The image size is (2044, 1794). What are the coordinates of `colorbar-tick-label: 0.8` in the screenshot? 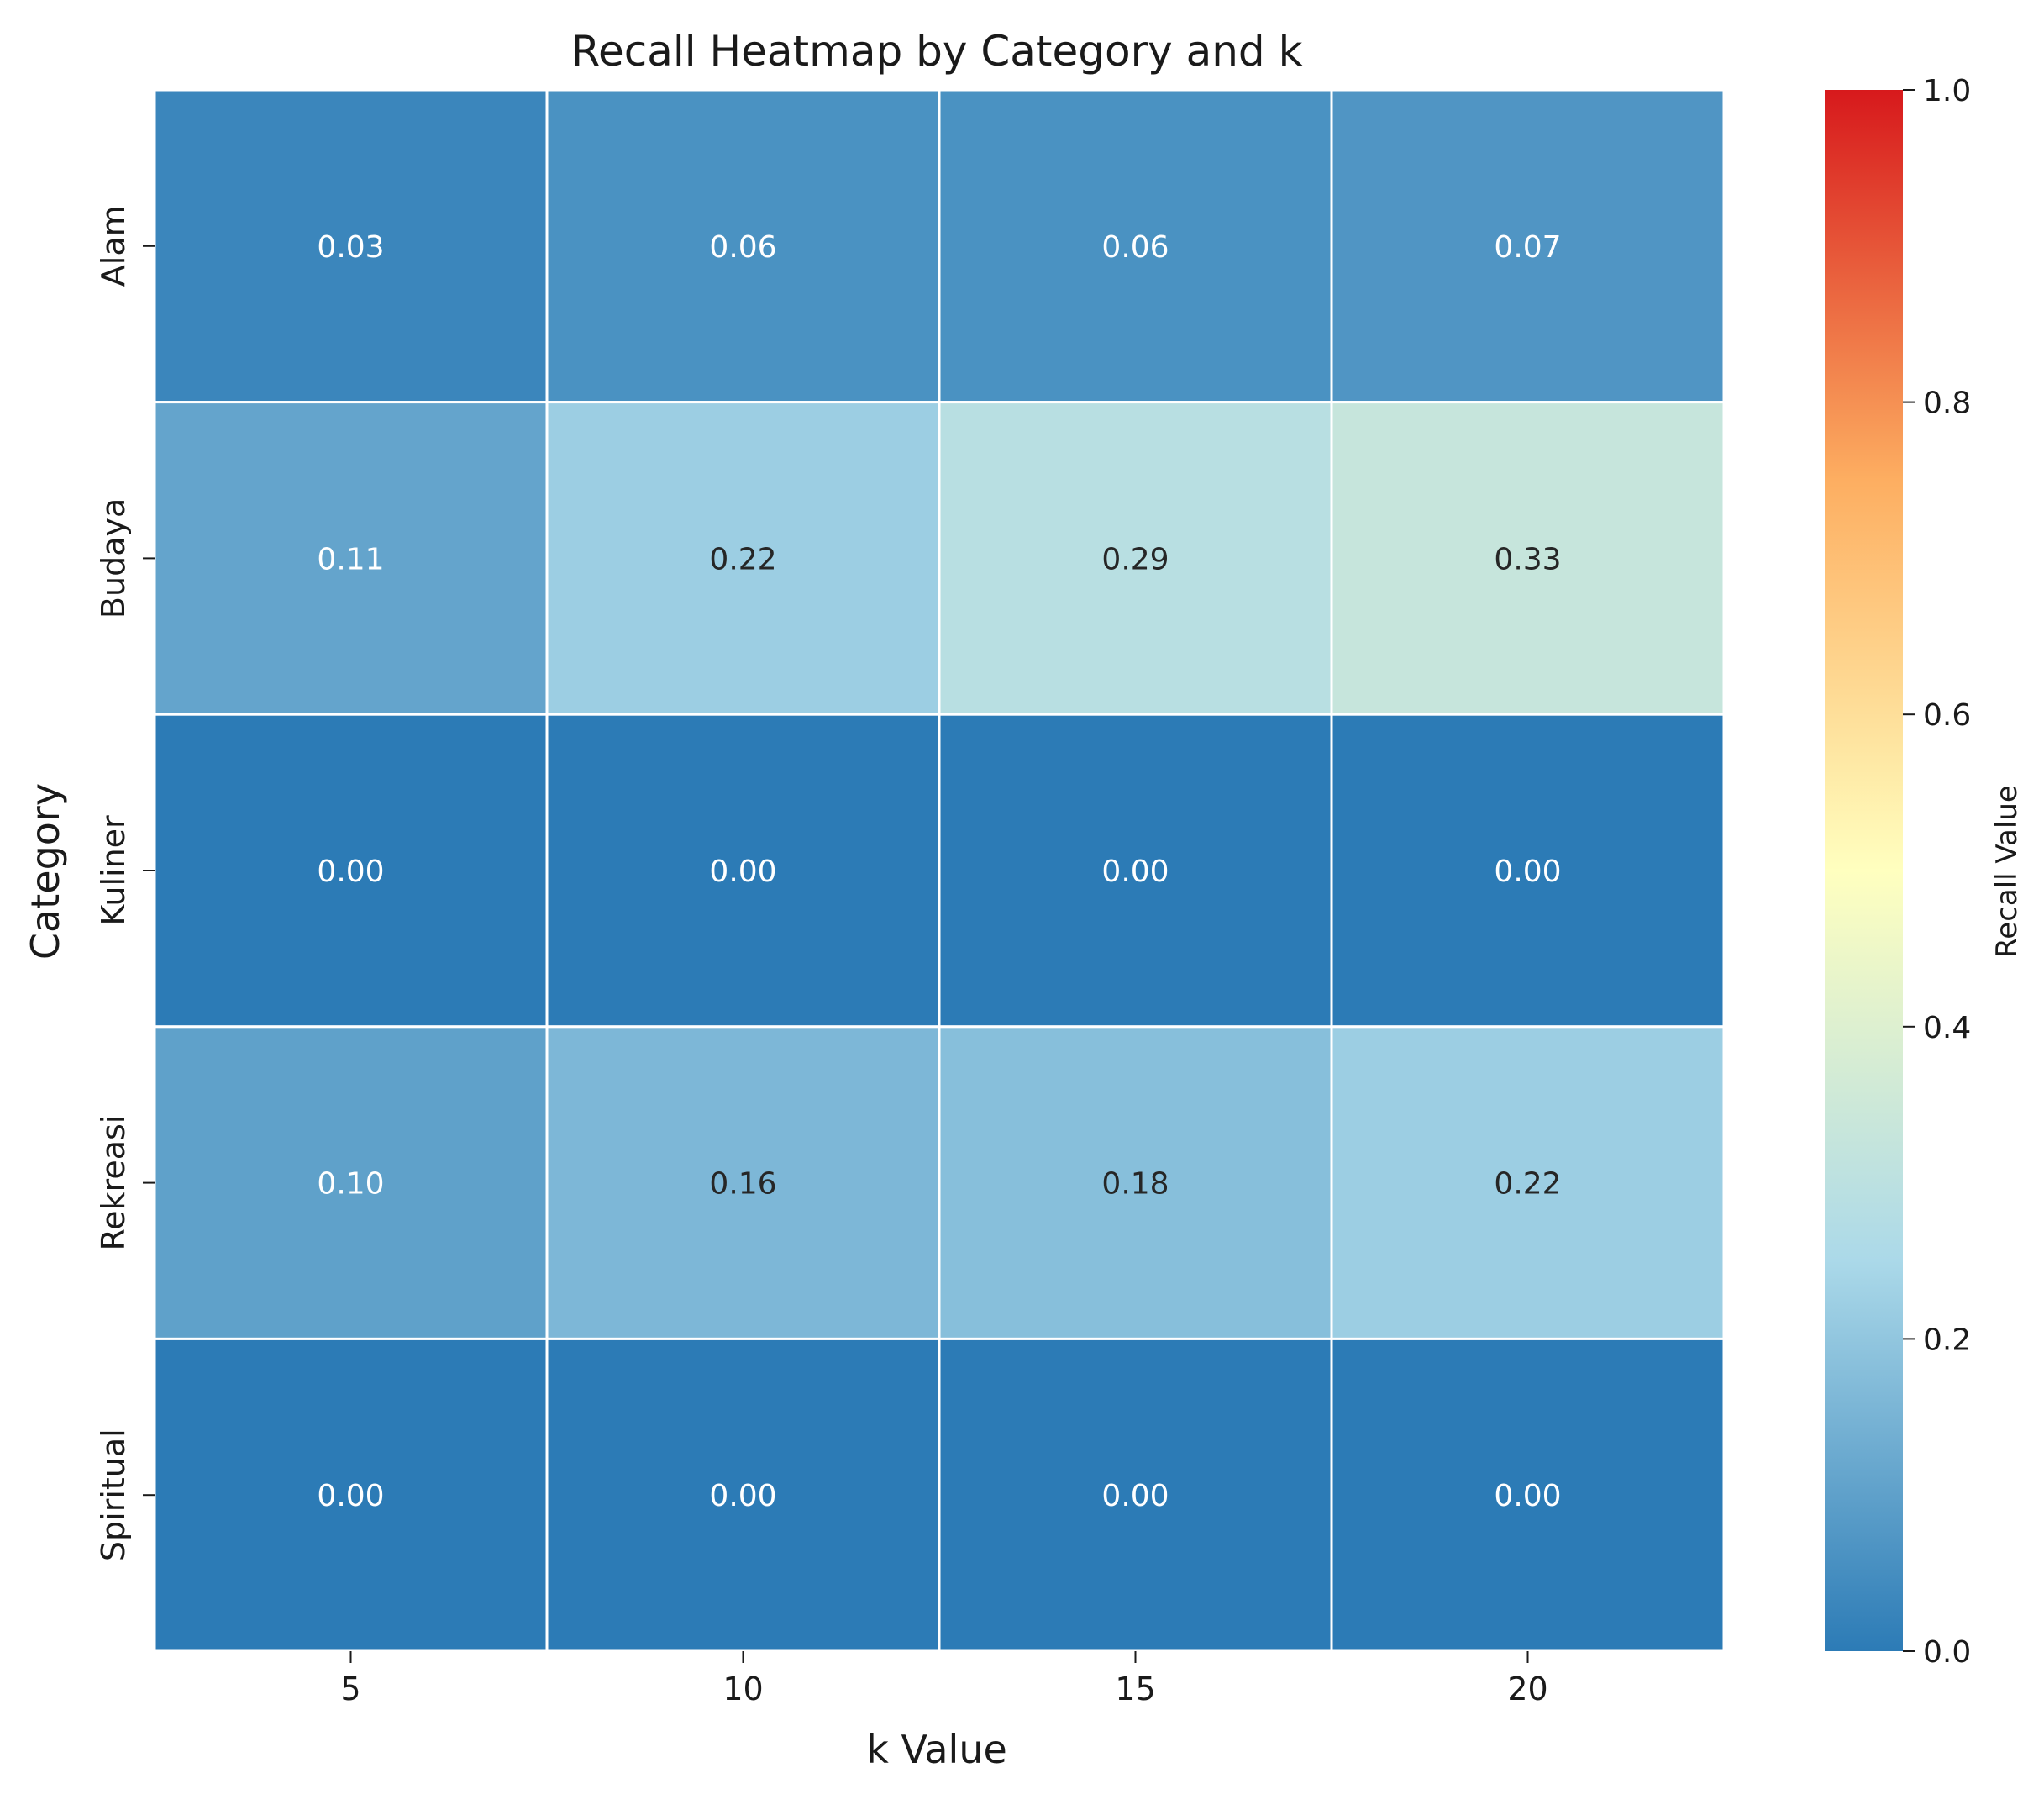 It's located at (1947, 404).